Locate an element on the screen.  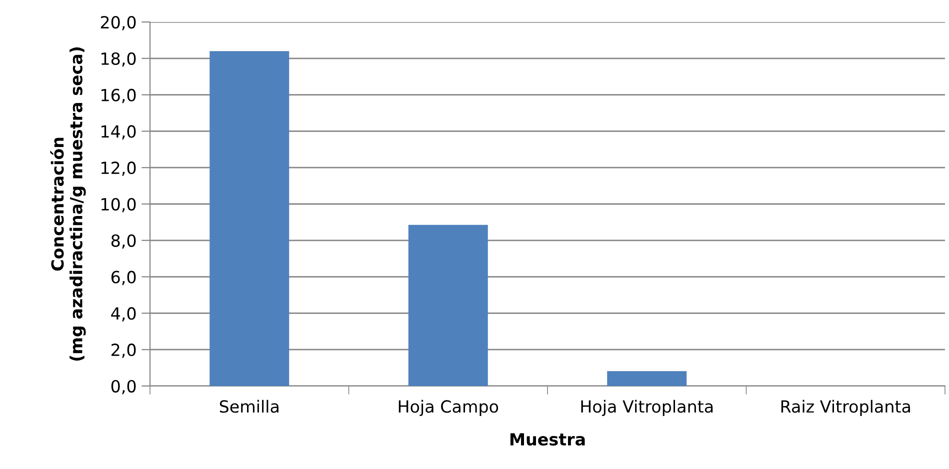
x-axis-title: Muestra is located at coordinates (547, 439).